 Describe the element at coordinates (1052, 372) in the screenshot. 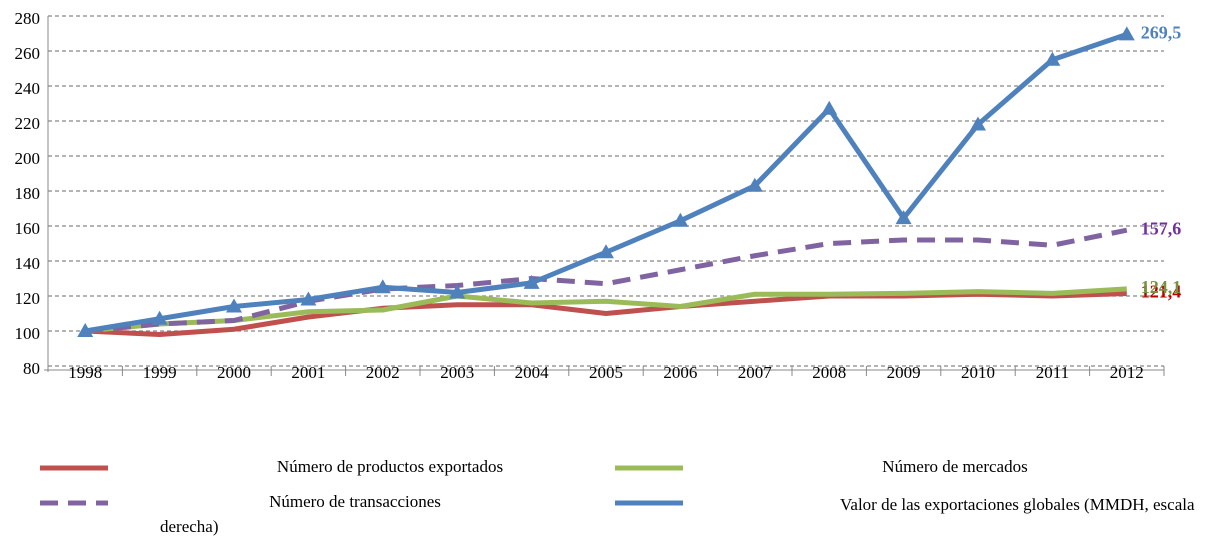

I see `x-tick-label: 2011` at that location.